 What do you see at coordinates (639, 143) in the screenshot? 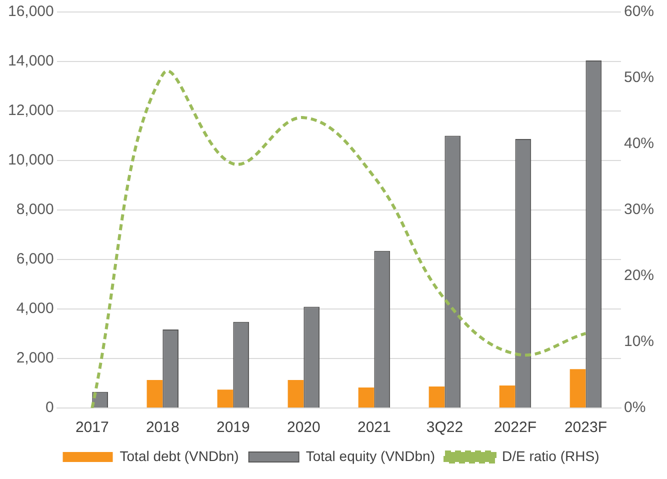
I see `y2-tick-label: 40%` at bounding box center [639, 143].